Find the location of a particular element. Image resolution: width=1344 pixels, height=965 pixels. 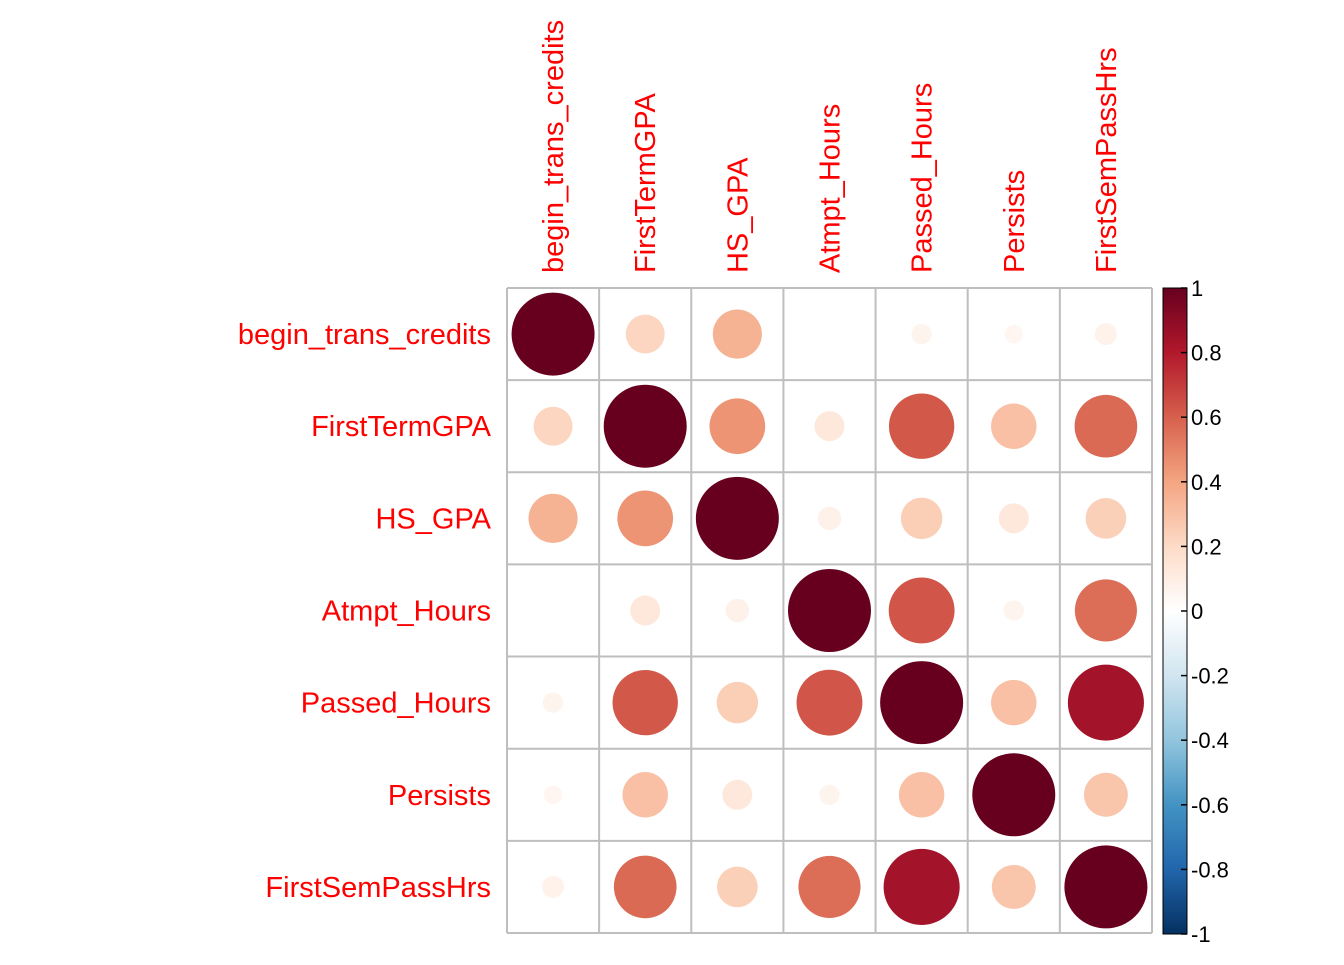

column-label-Passed_Hours: Passed_Hours is located at coordinates (923, 178).